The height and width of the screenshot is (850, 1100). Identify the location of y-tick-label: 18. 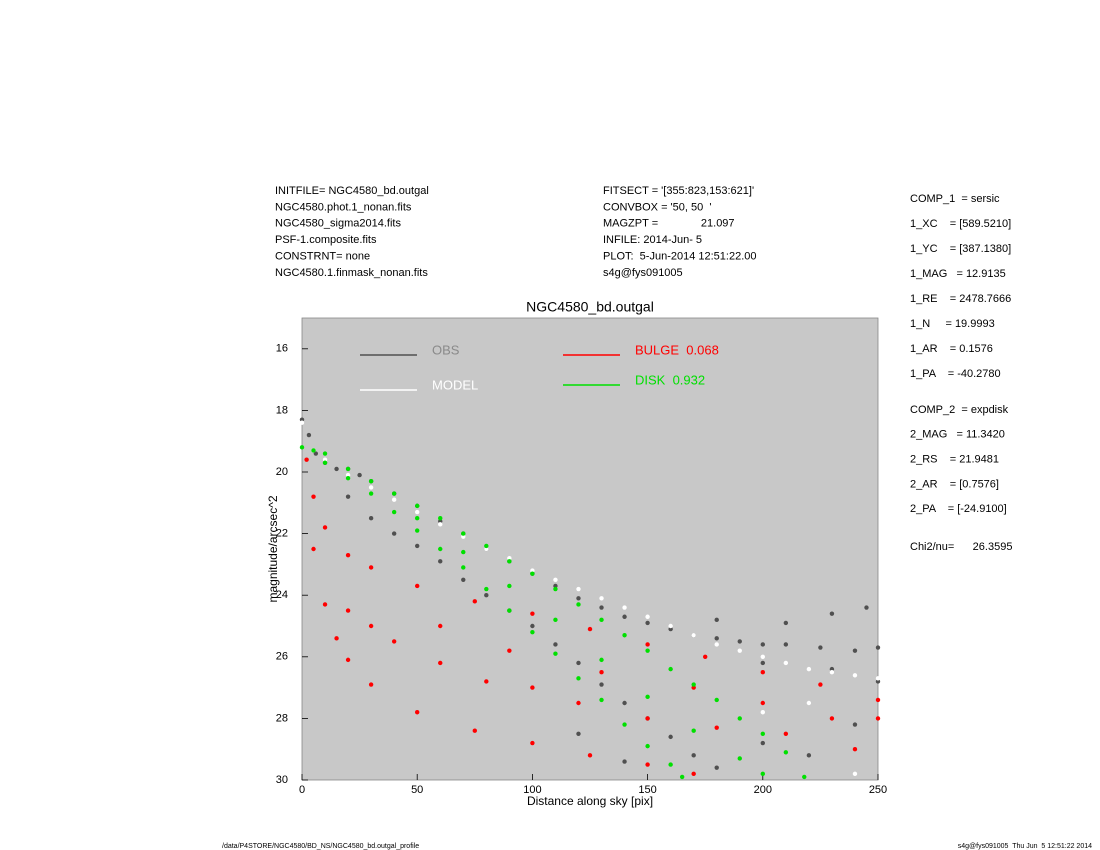
(282, 410).